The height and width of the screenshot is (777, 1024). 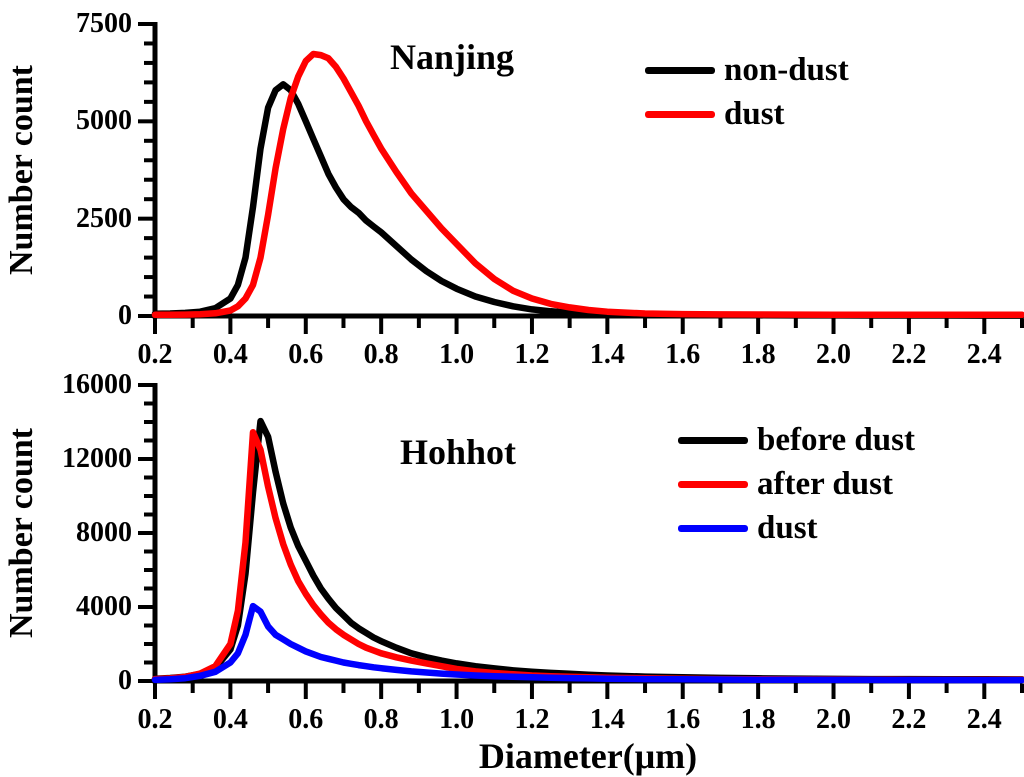 I want to click on legend-label: non-dust, so click(x=786, y=70).